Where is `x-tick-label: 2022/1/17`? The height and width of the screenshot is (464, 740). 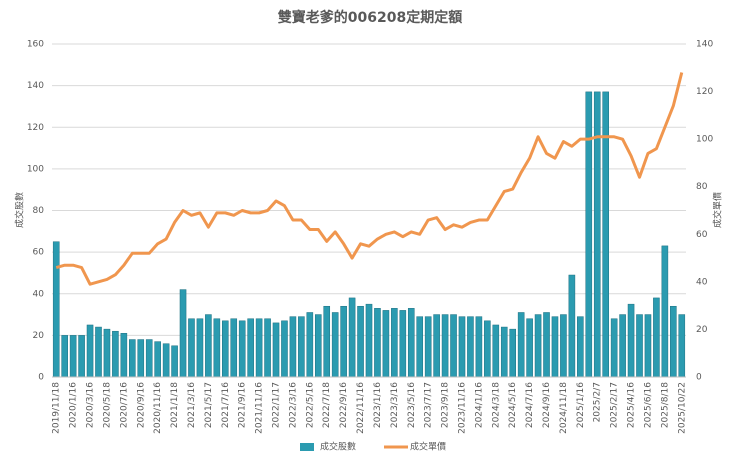
x-tick-label: 2022/1/17 is located at coordinates (277, 405).